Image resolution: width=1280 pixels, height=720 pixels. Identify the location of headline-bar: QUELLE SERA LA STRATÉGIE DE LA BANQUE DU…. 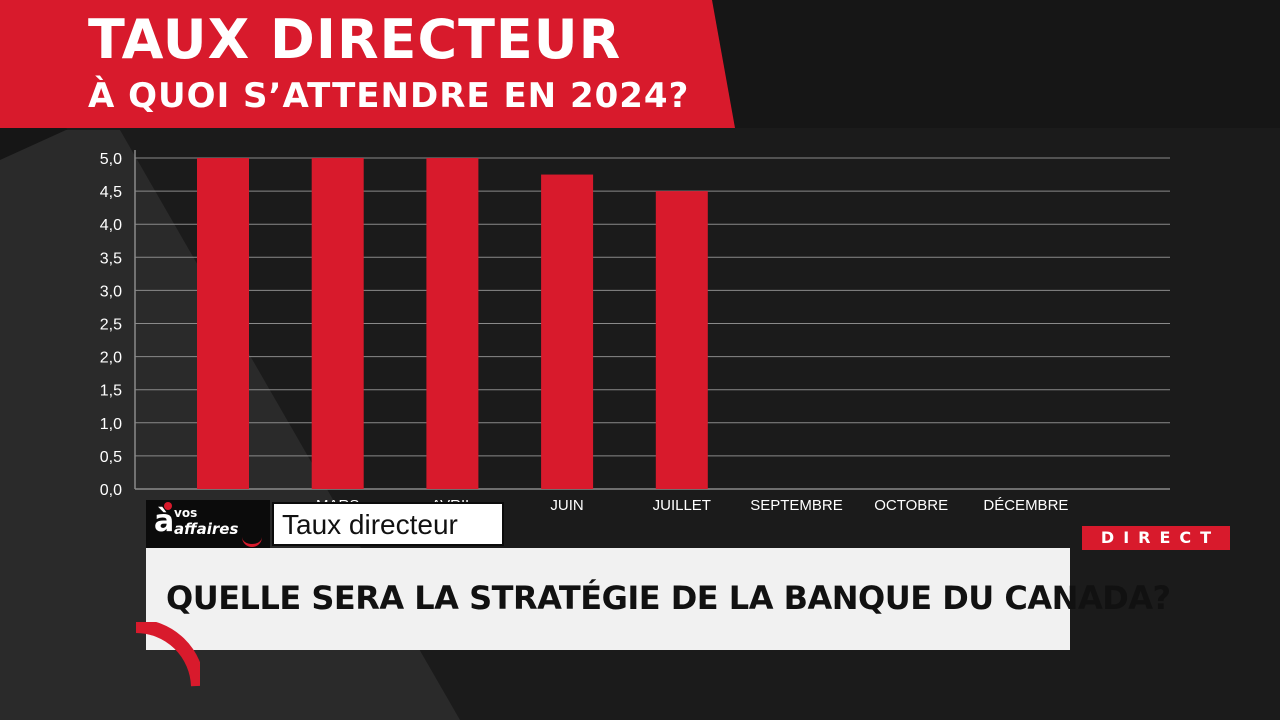
(658, 599).